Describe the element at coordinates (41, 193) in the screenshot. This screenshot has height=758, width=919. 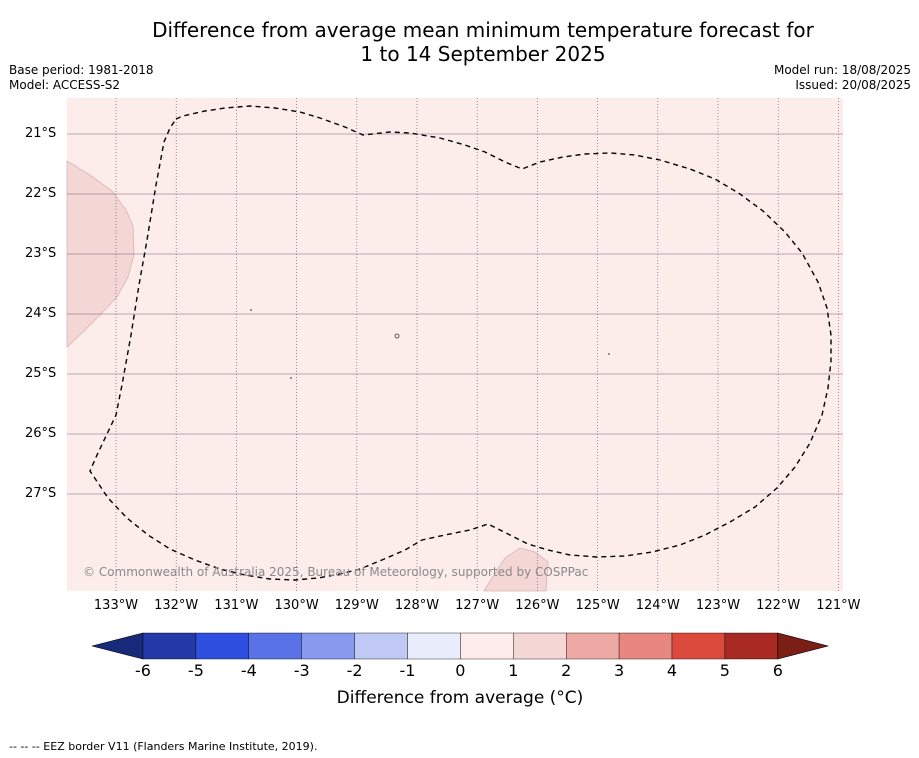
I see `lat-label: 22°S` at that location.